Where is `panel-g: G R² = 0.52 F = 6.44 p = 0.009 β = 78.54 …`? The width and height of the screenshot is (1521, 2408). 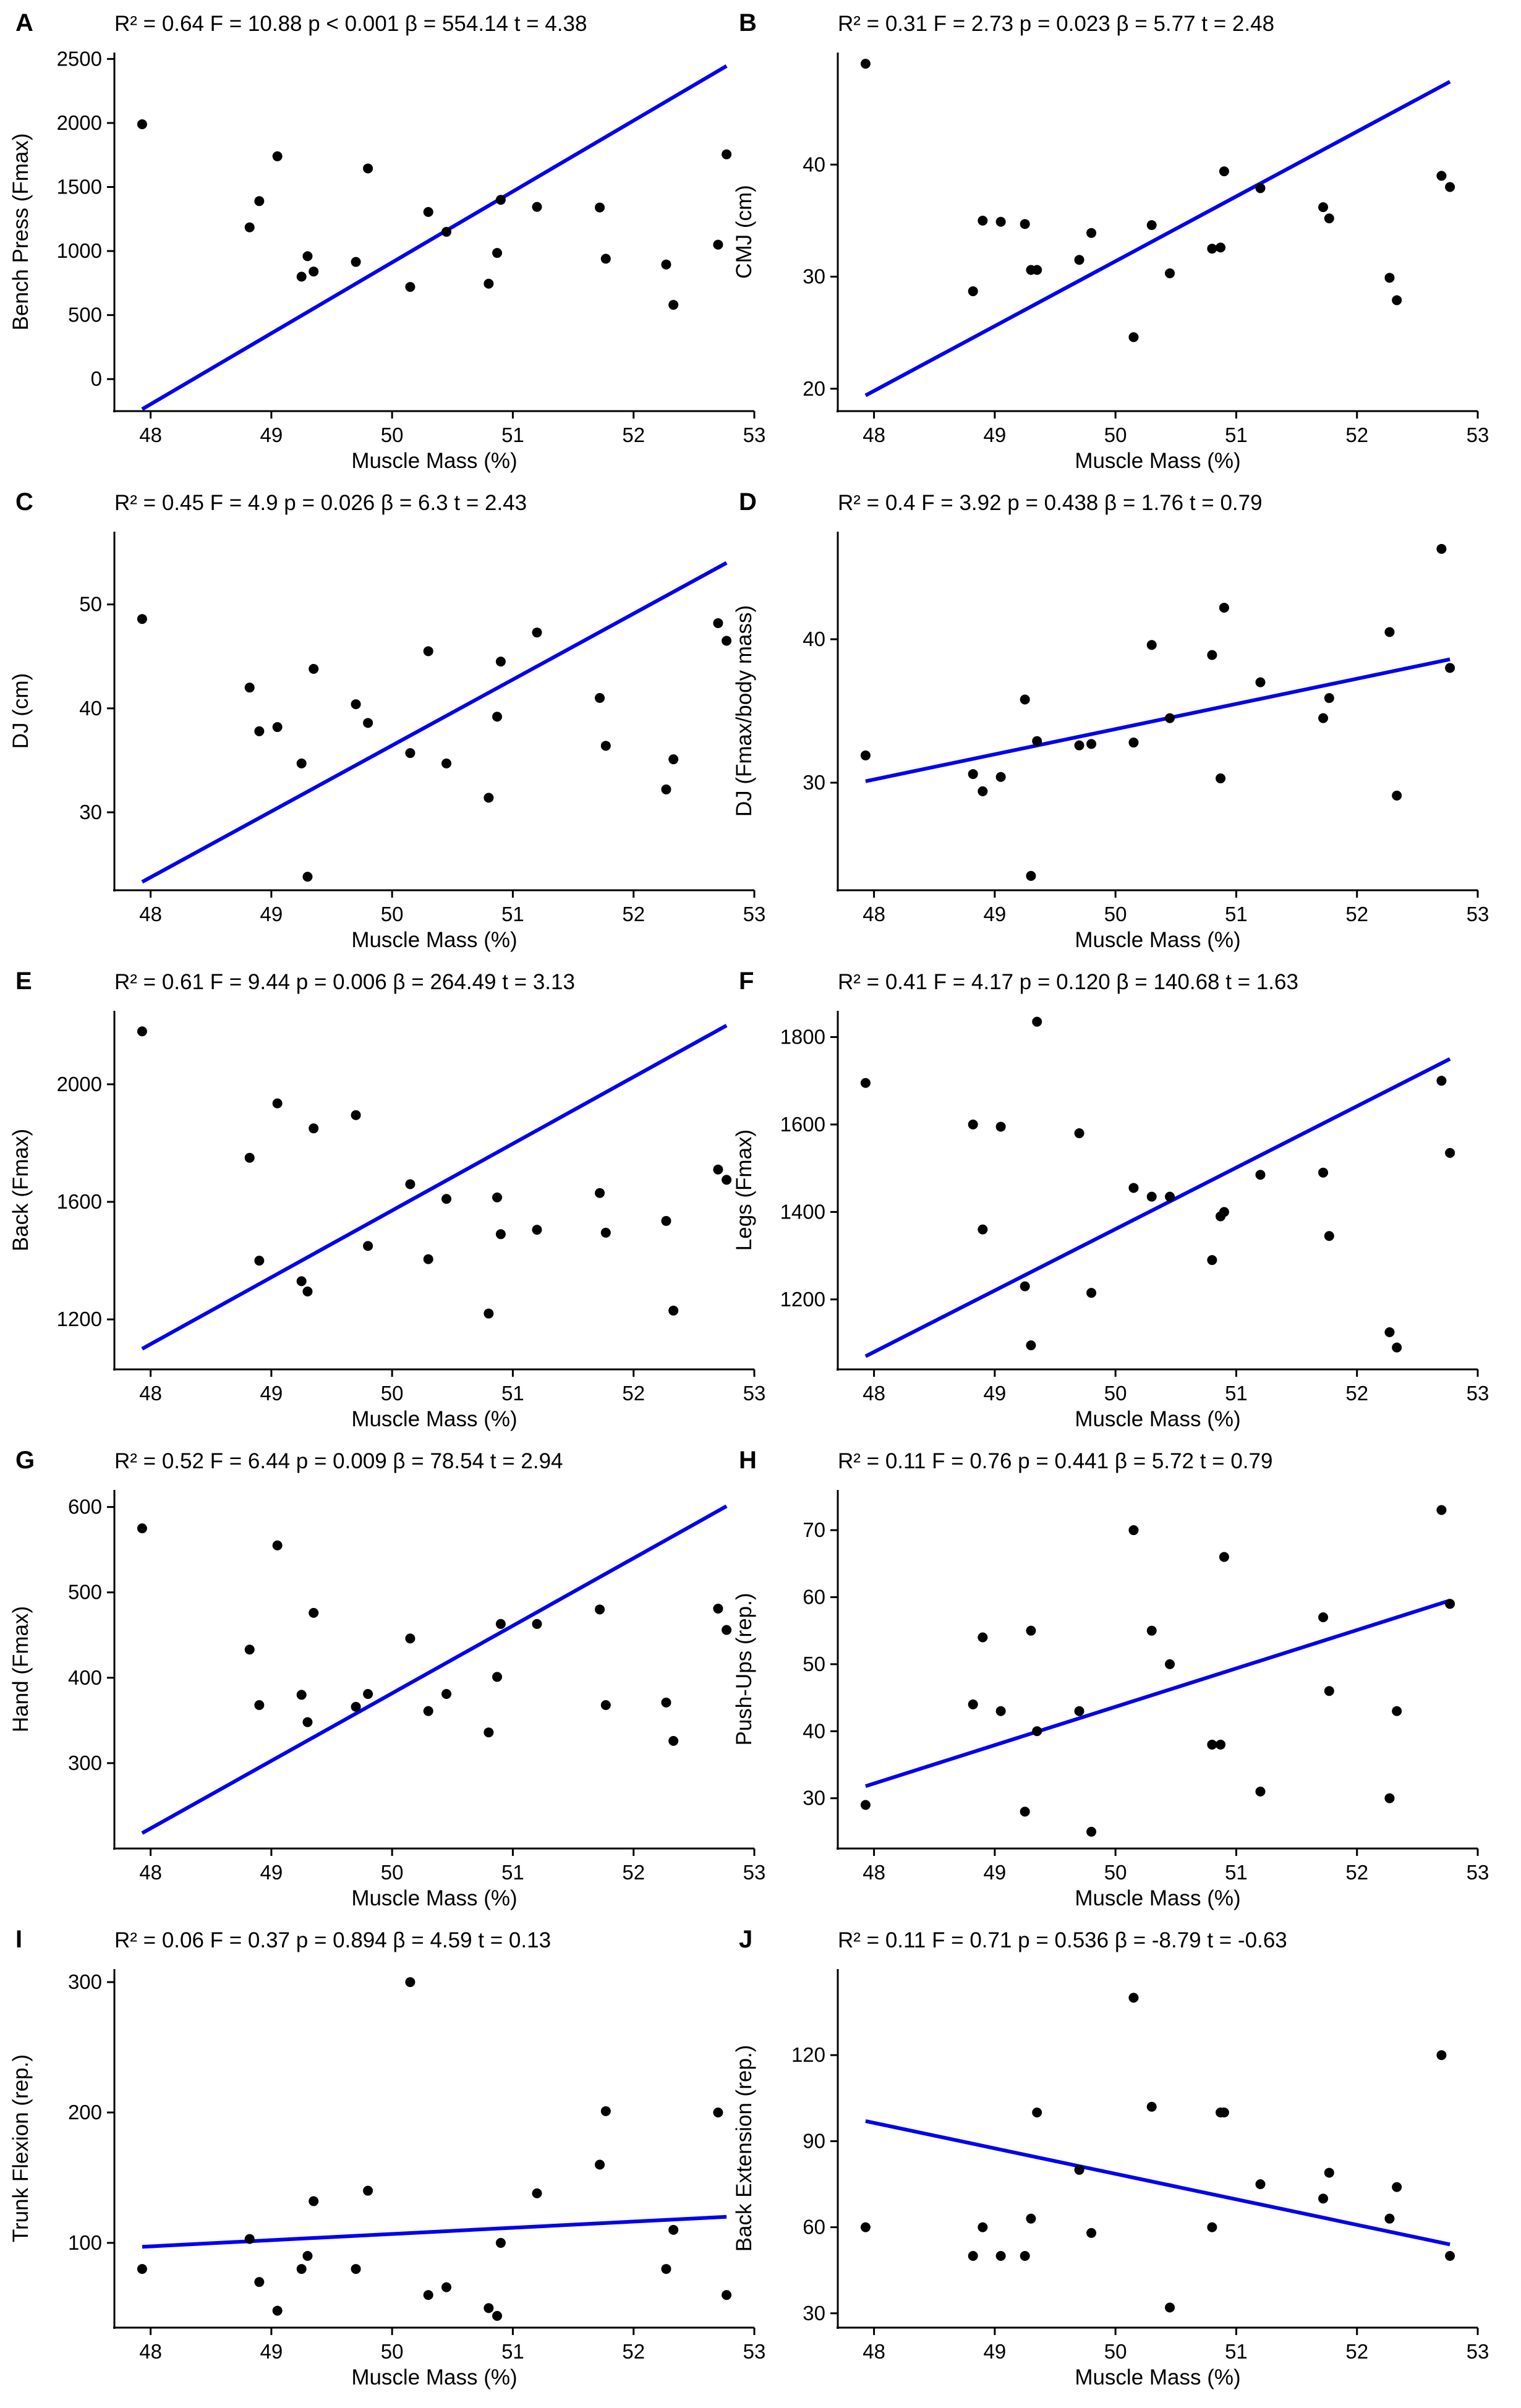
panel-g: G R² = 0.52 F = 6.44 p = 0.009 β = 78.54 … is located at coordinates (387, 1678).